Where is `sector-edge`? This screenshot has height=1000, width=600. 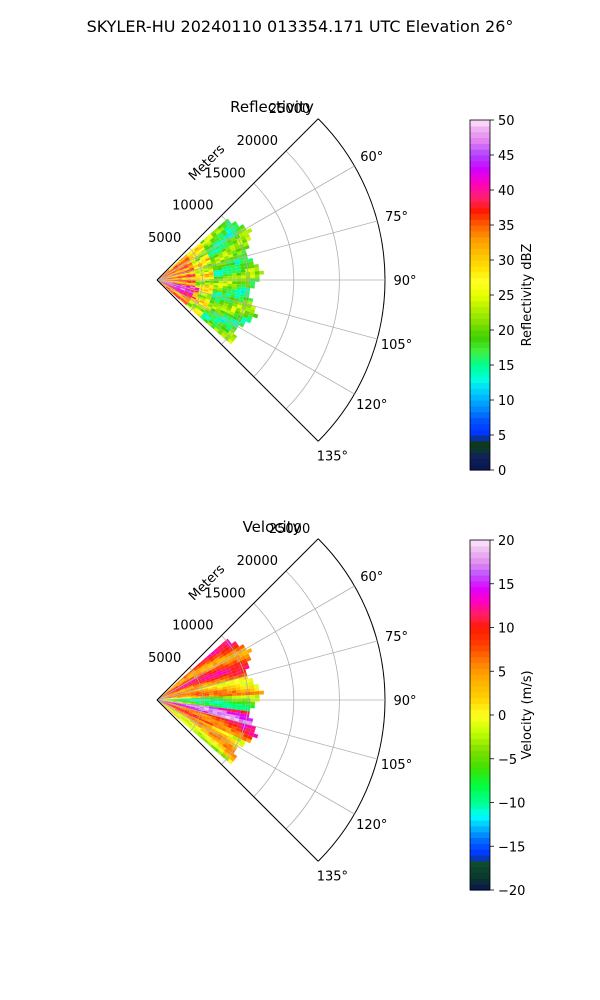
sector-edge is located at coordinates (237, 780).